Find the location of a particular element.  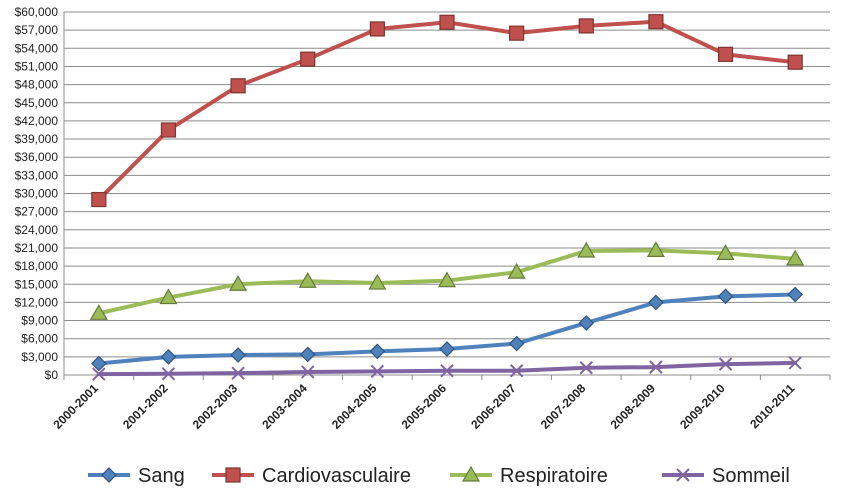

y-tick-label: $51,000 is located at coordinates (37, 66).